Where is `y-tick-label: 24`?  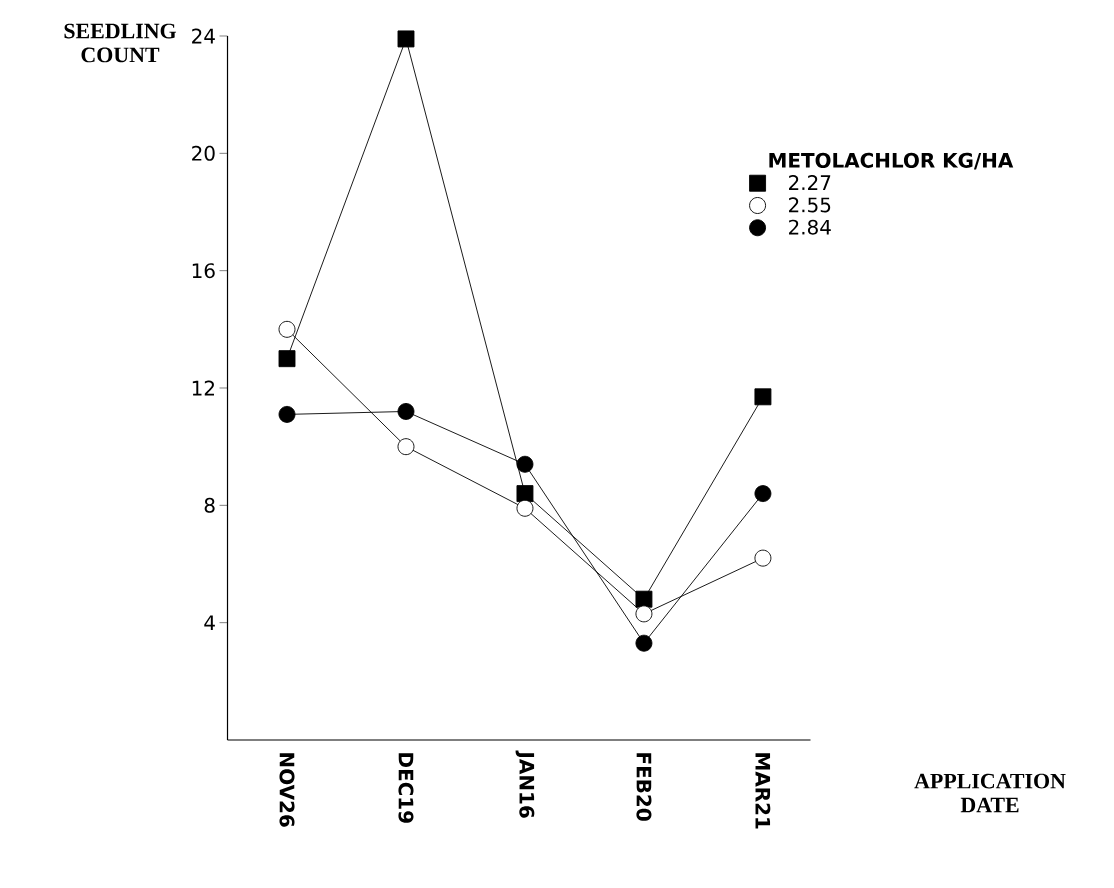
y-tick-label: 24 is located at coordinates (203, 36).